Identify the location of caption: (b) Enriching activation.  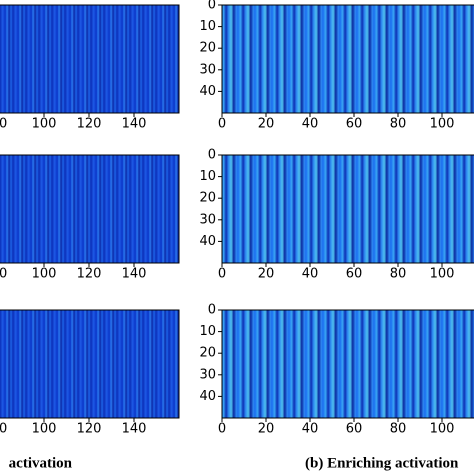
(382, 463).